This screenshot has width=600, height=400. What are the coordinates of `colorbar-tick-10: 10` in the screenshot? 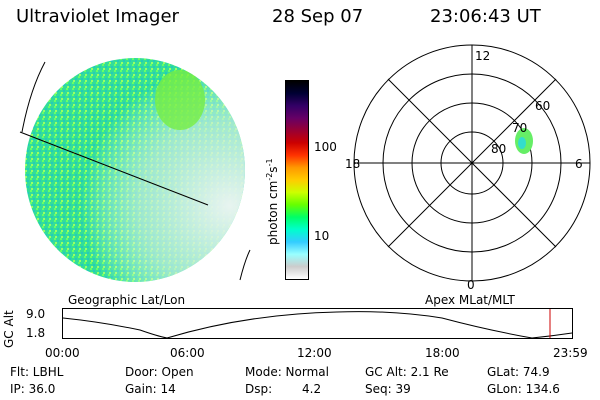 It's located at (322, 236).